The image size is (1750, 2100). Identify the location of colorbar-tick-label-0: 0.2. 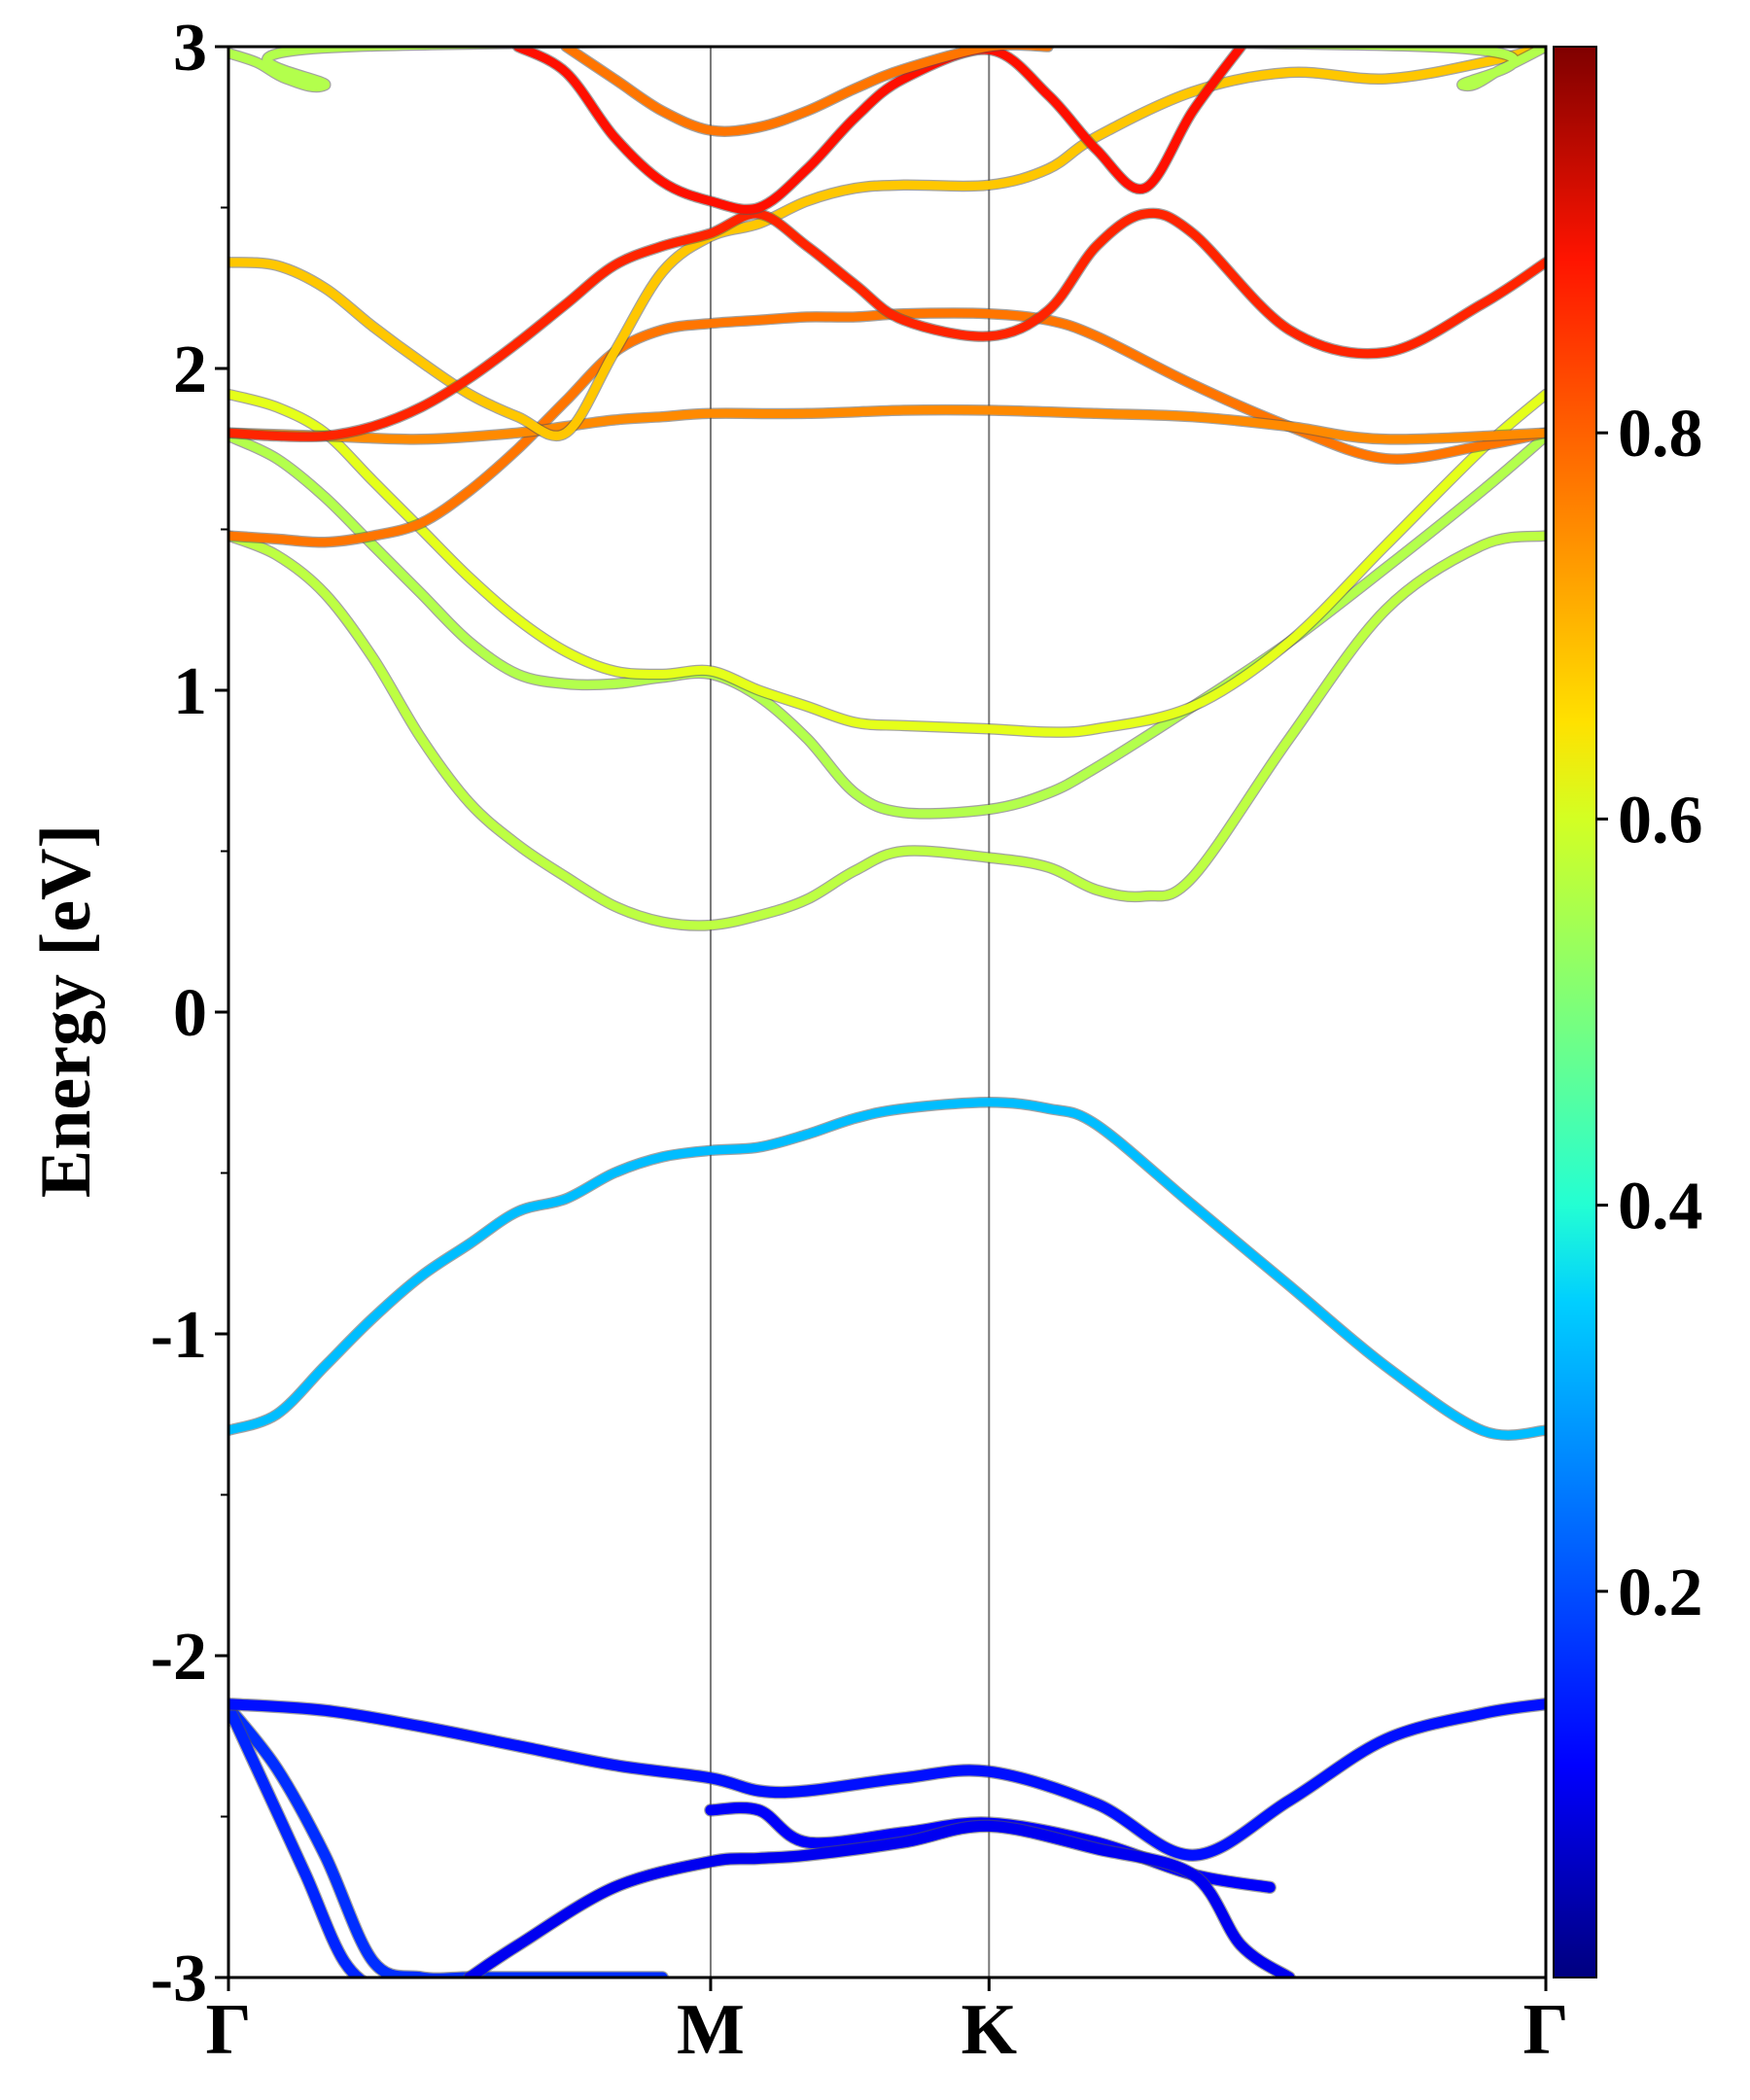
(1660, 1593).